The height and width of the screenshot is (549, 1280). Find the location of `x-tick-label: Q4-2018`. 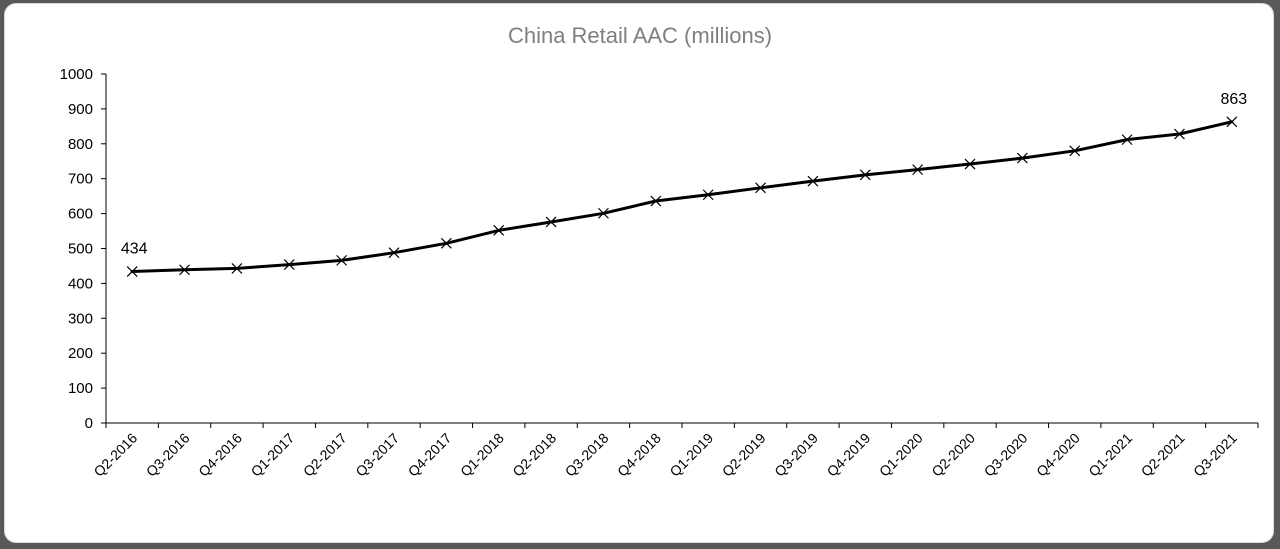

x-tick-label: Q4-2018 is located at coordinates (639, 455).